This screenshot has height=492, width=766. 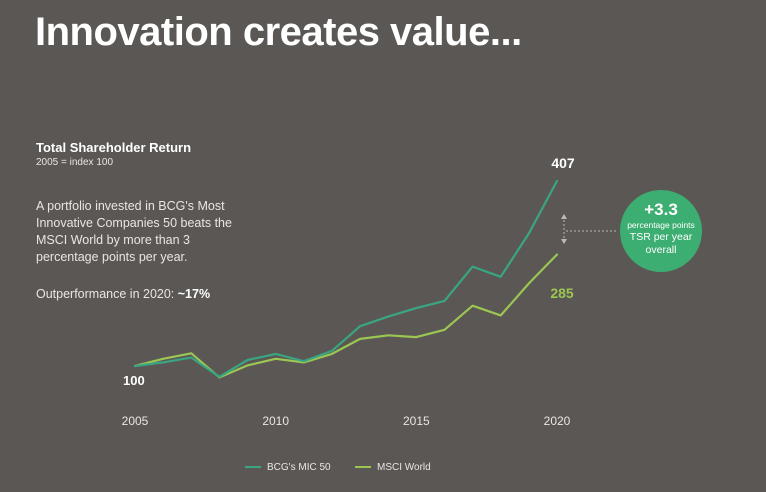 I want to click on legend-label-msci: MSCI World, so click(x=404, y=467).